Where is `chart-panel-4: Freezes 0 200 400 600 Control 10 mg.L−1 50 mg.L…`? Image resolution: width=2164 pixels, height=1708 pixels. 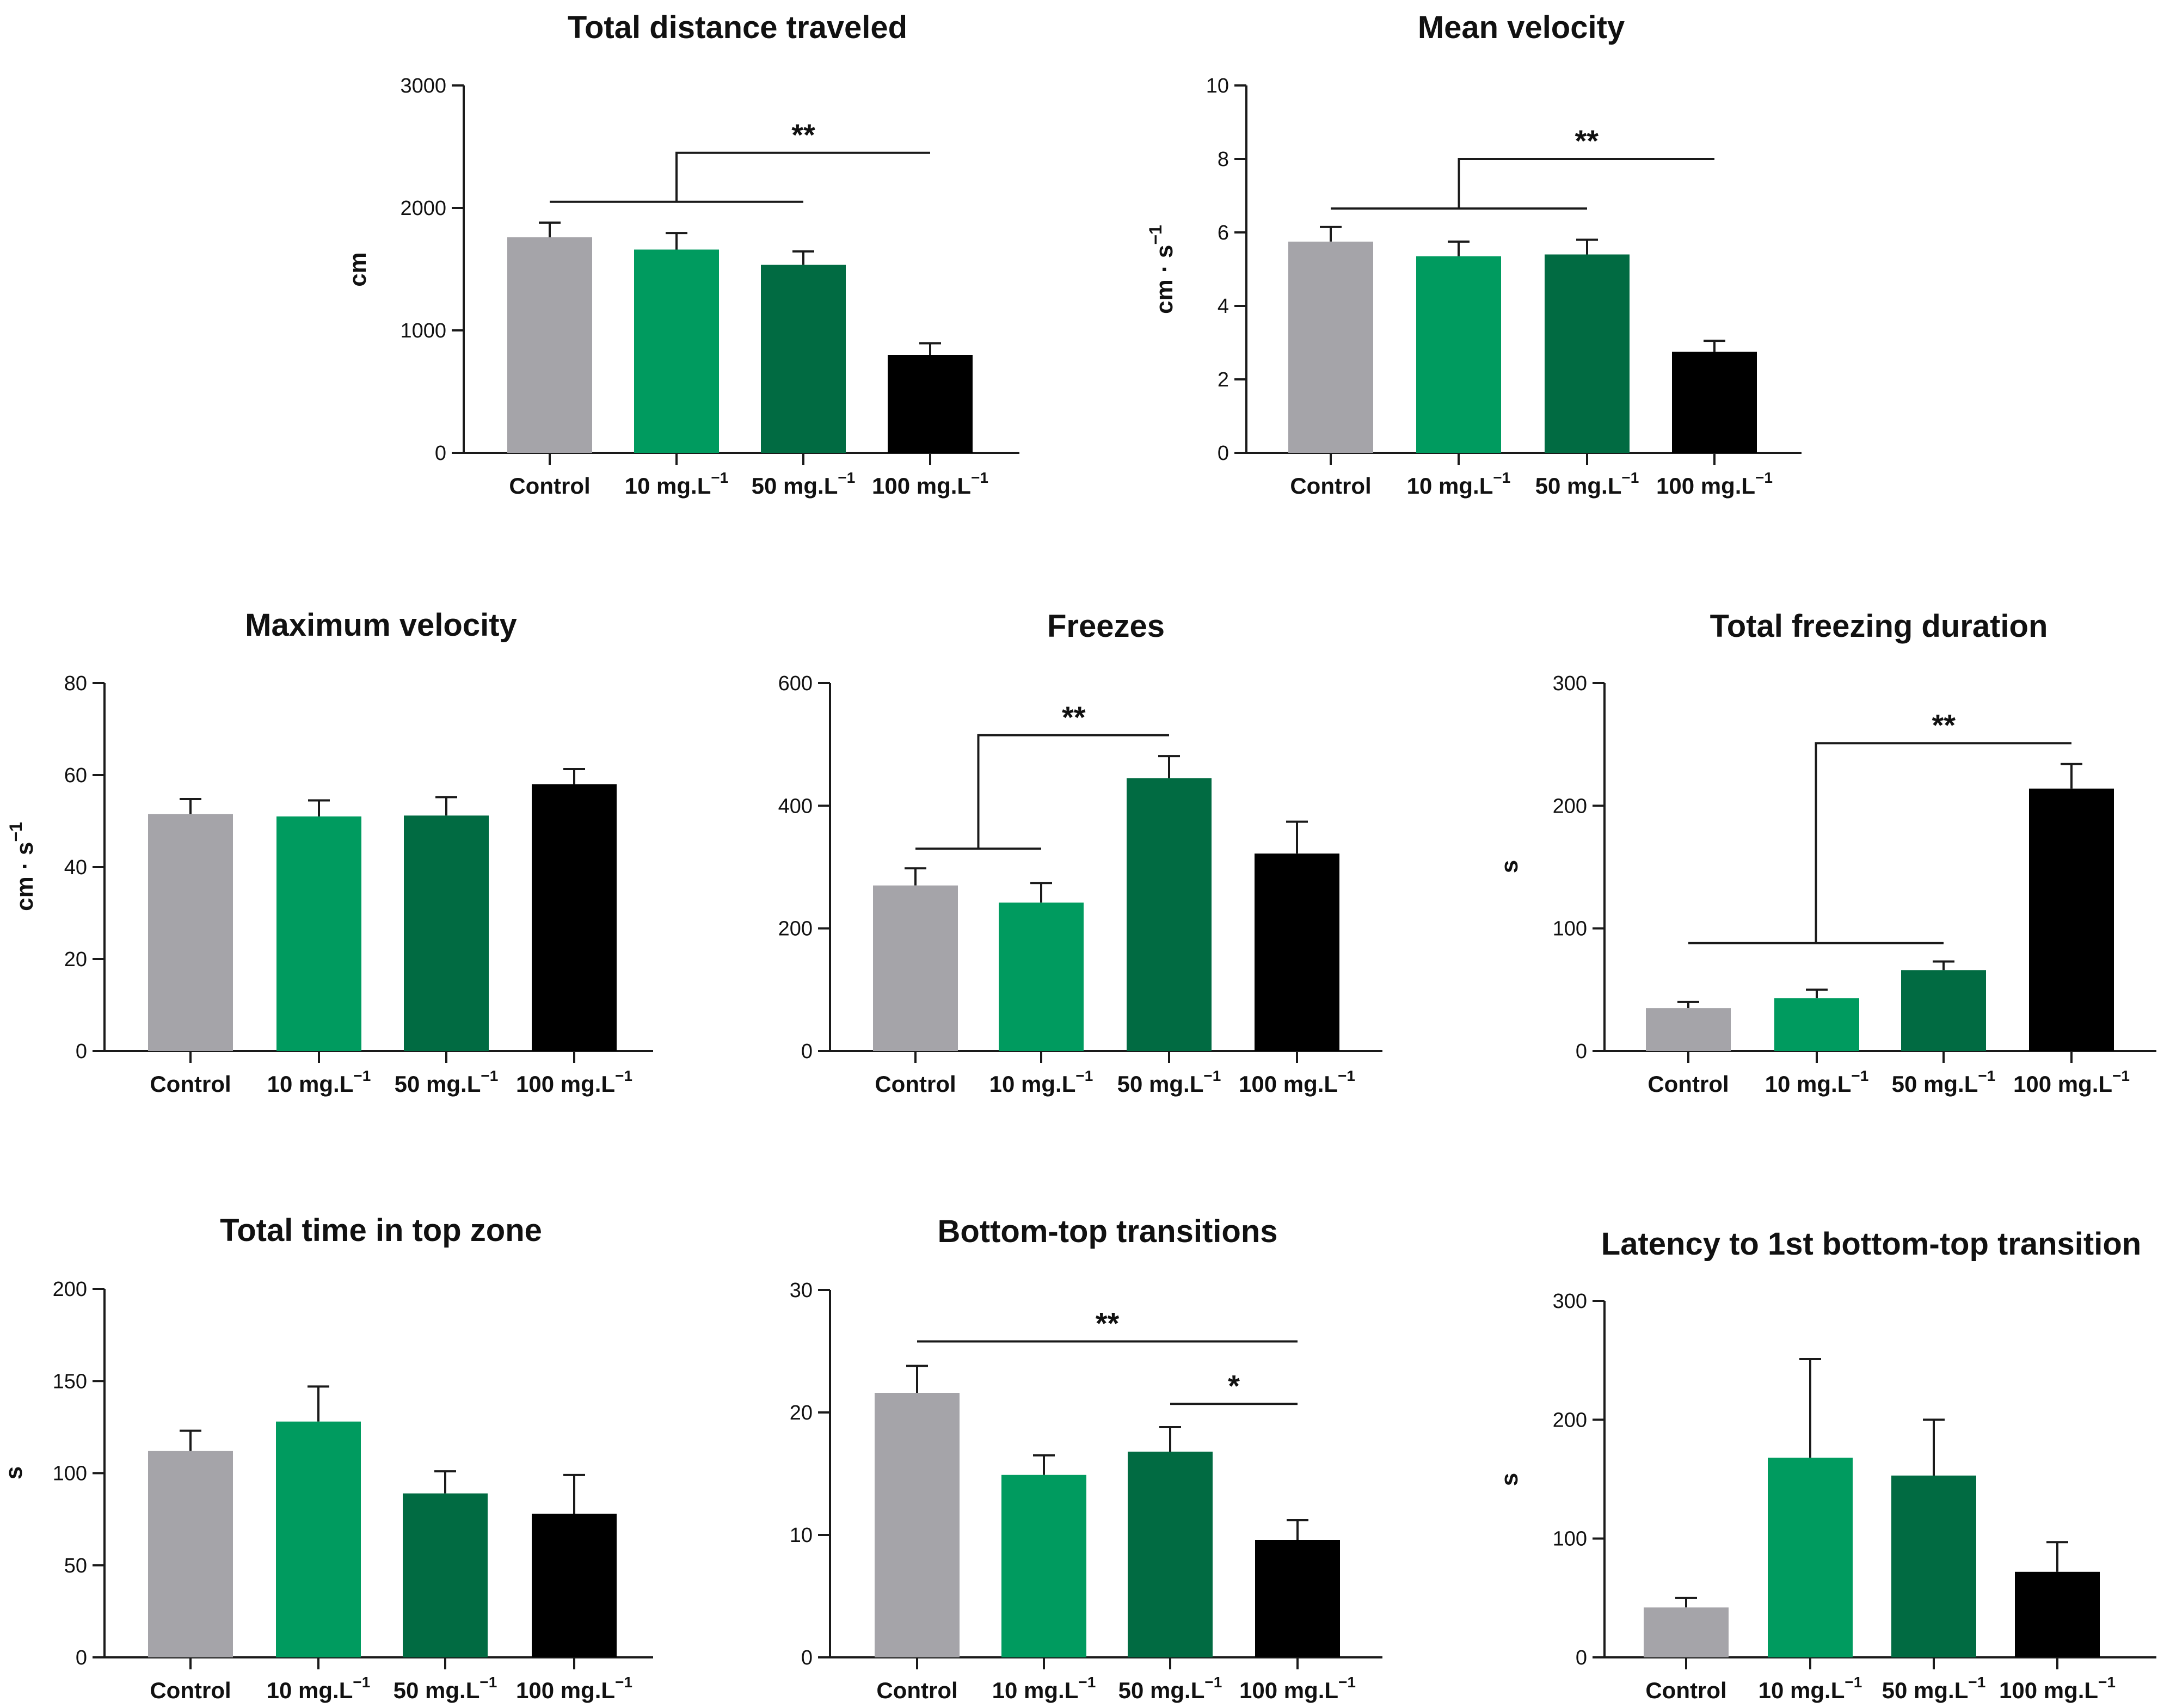
chart-panel-4: Freezes 0 200 400 600 Control 10 mg.L−1 50 mg.L… is located at coordinates (1080, 853).